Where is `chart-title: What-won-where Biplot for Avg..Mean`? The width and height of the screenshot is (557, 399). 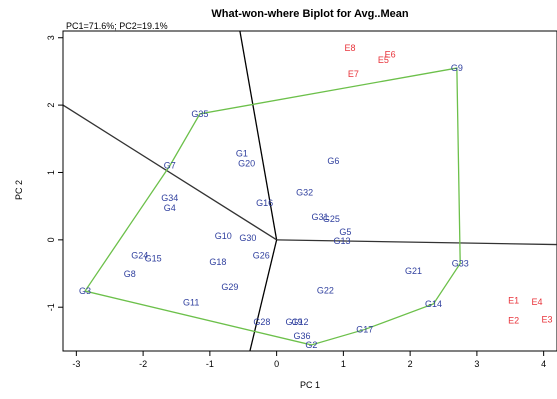 chart-title: What-won-where Biplot for Avg..Mean is located at coordinates (309, 14).